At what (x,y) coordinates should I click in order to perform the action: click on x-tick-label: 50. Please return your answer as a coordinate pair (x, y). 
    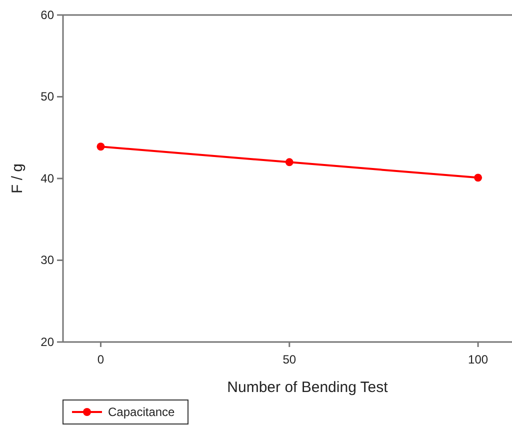
    Looking at the image, I should click on (289, 359).